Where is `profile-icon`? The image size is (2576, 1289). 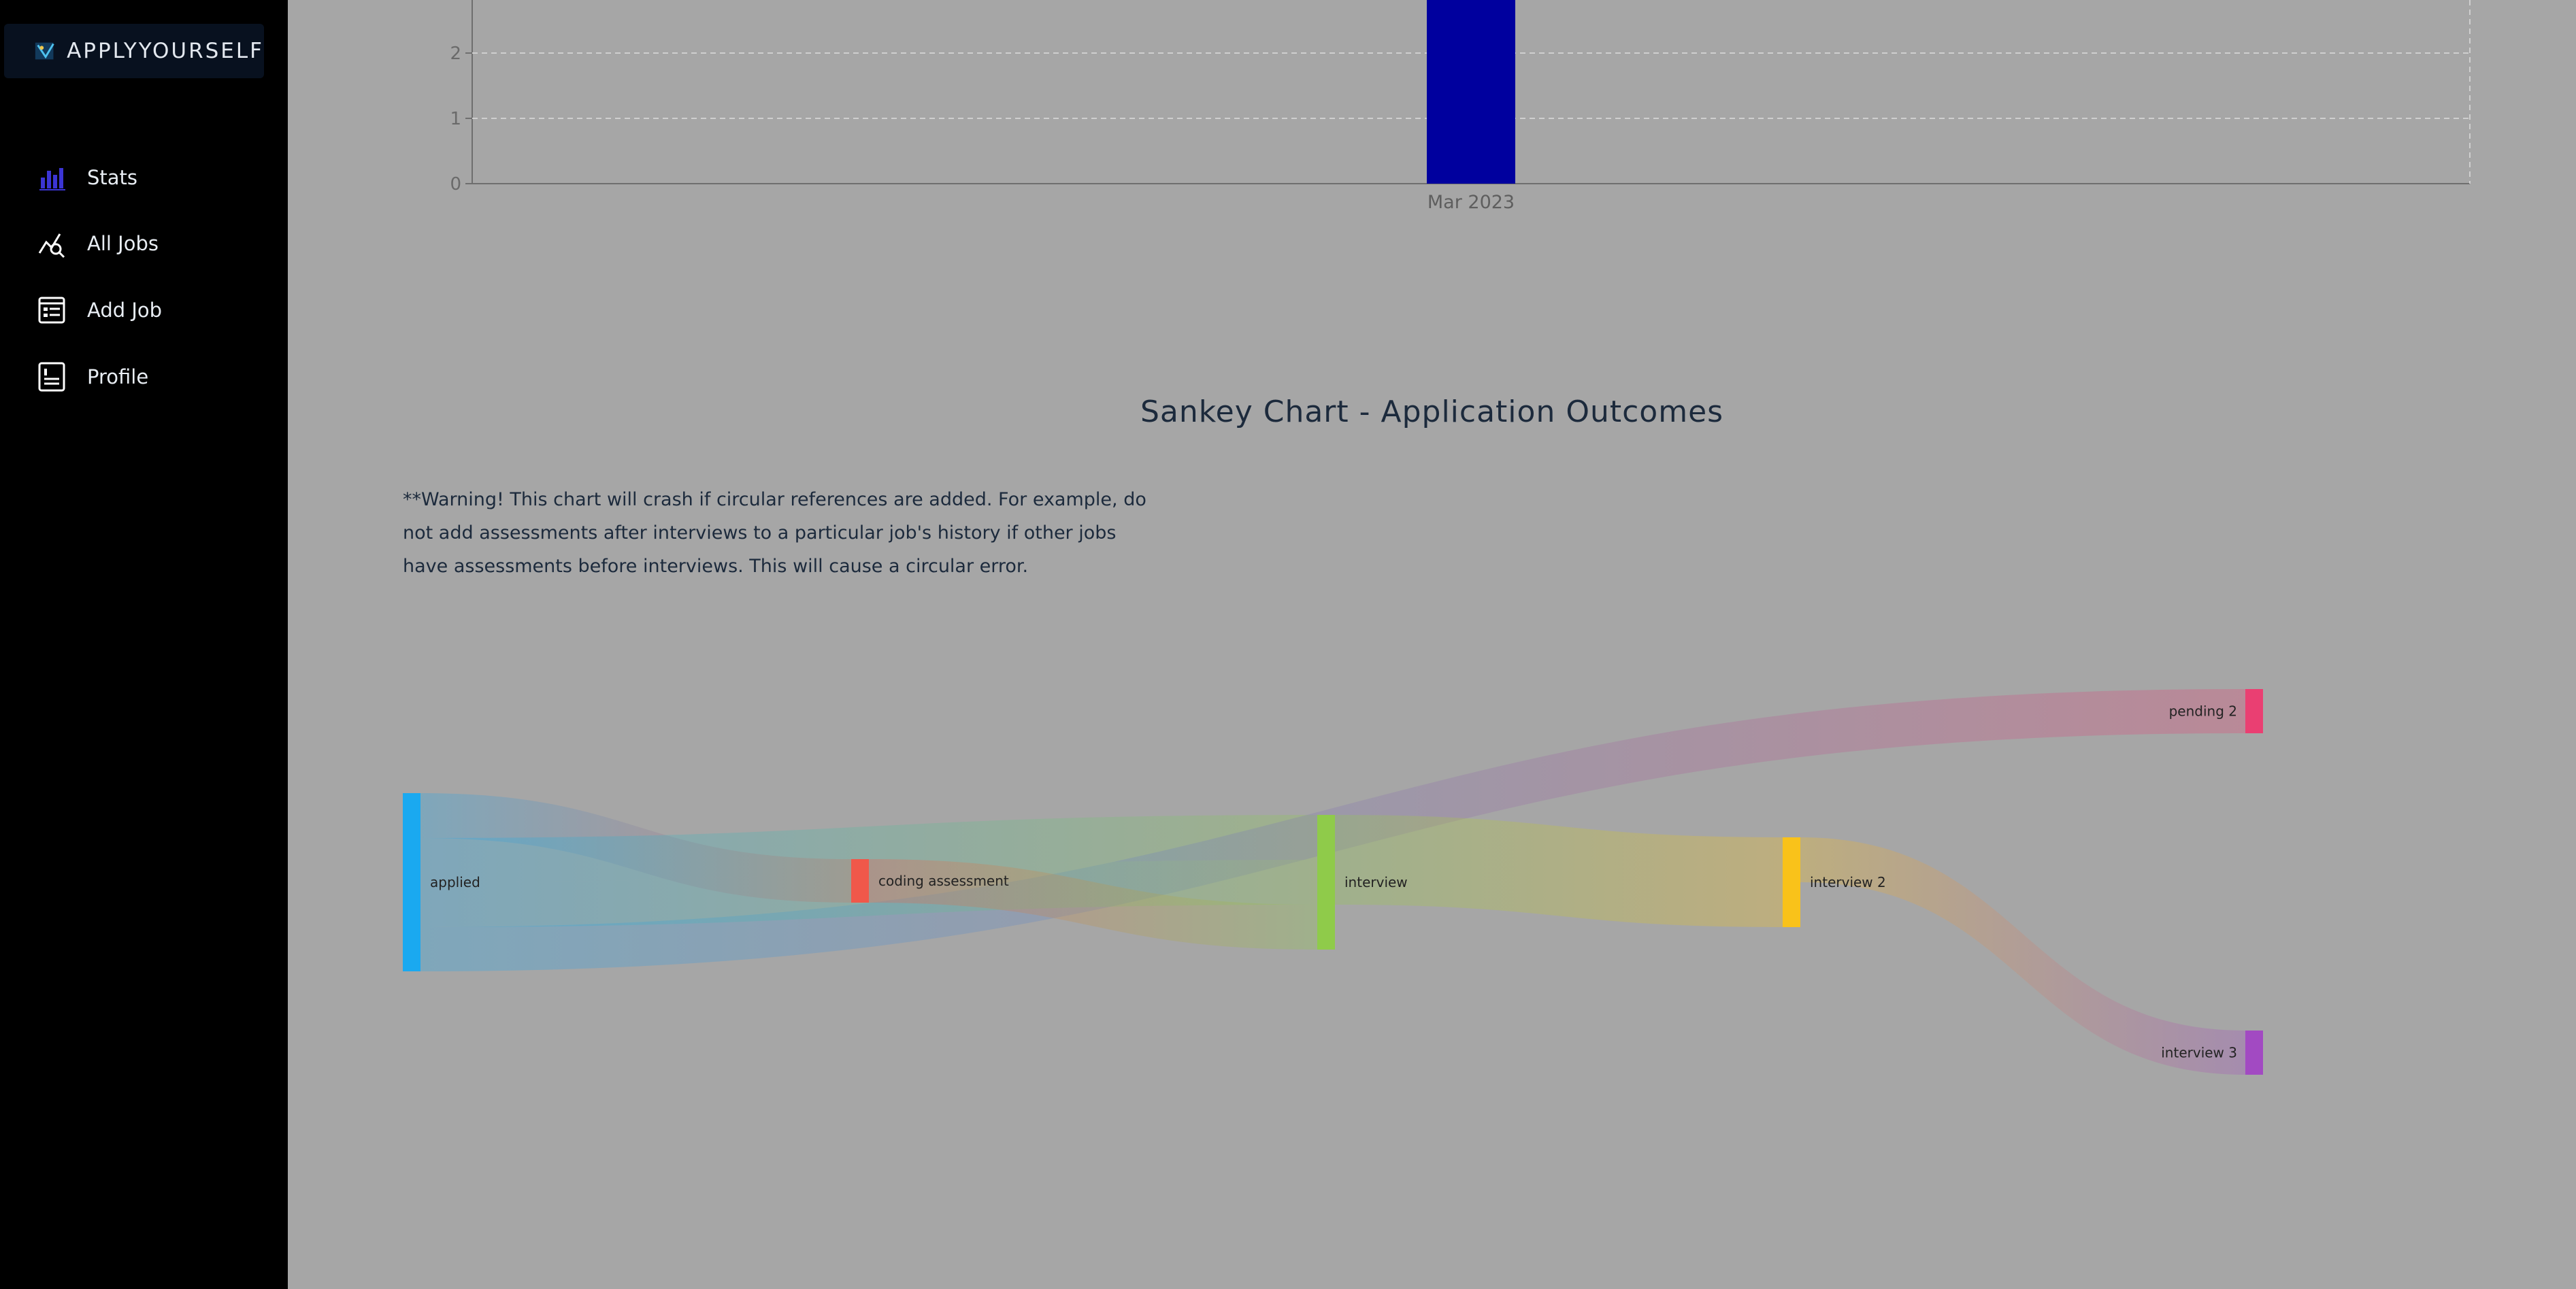 profile-icon is located at coordinates (52, 377).